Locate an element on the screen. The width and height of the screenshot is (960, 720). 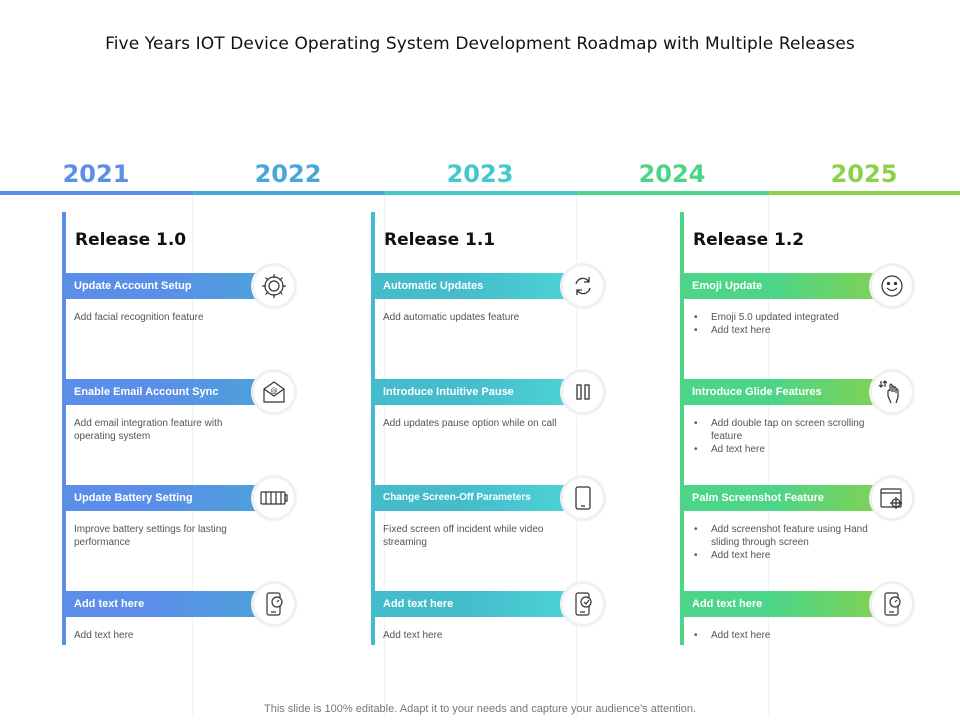
feature-band: Automatic Updates is located at coordinates (485, 286).